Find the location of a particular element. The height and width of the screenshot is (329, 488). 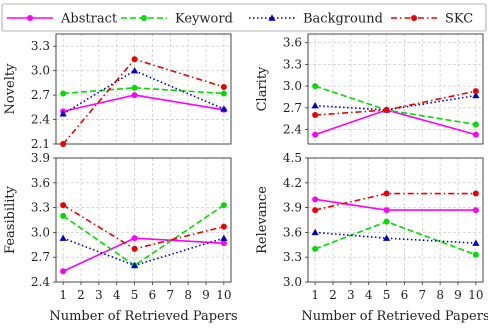

series-abstract is located at coordinates (395, 205).